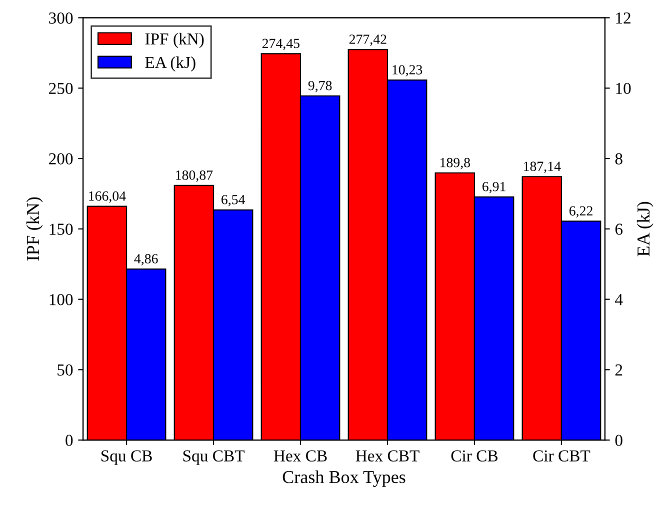 The image size is (659, 507). Describe the element at coordinates (281, 44) in the screenshot. I see `data-label: 274,45` at that location.